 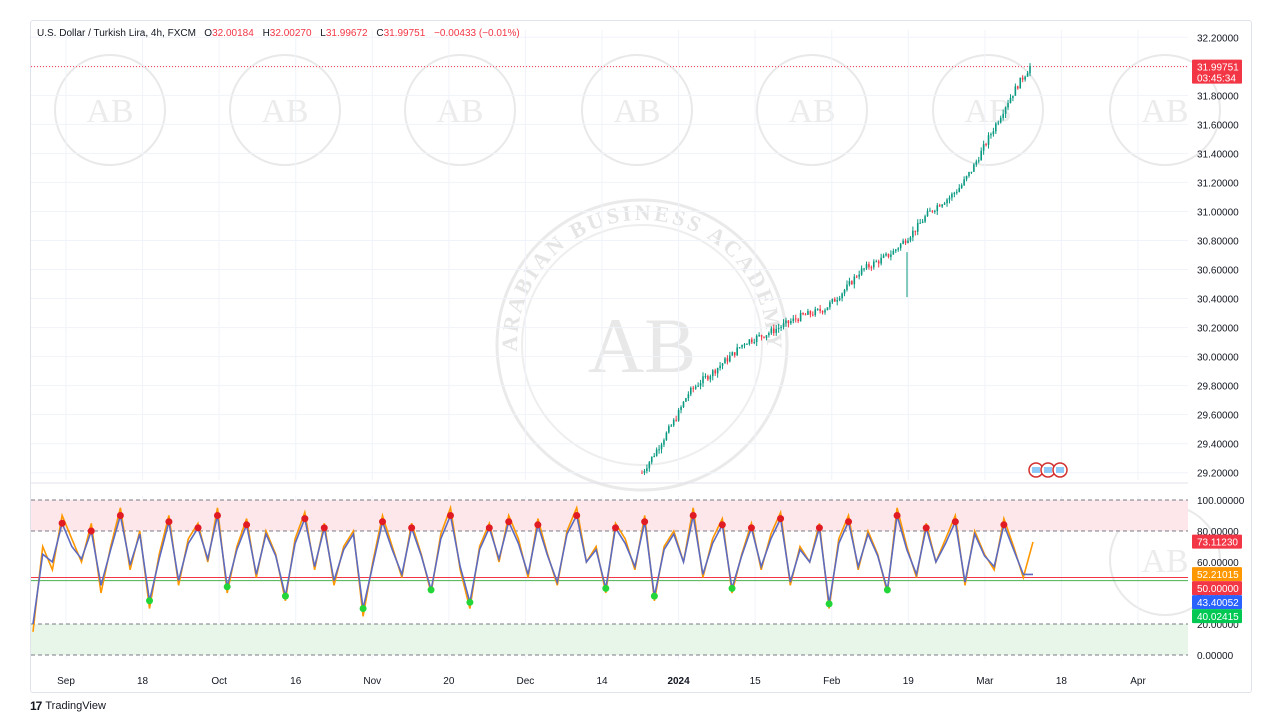 What do you see at coordinates (66, 681) in the screenshot?
I see `time-tick-label: Sep` at bounding box center [66, 681].